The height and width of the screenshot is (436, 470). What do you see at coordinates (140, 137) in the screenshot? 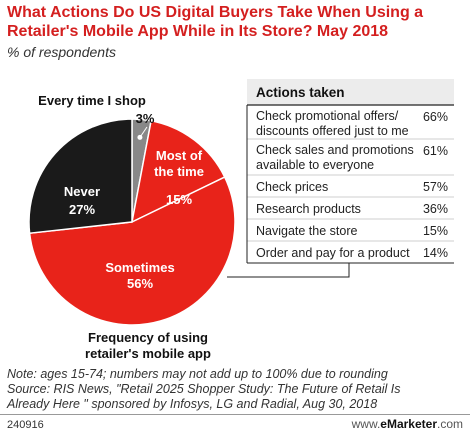
I see `pie-leader-dot` at bounding box center [140, 137].